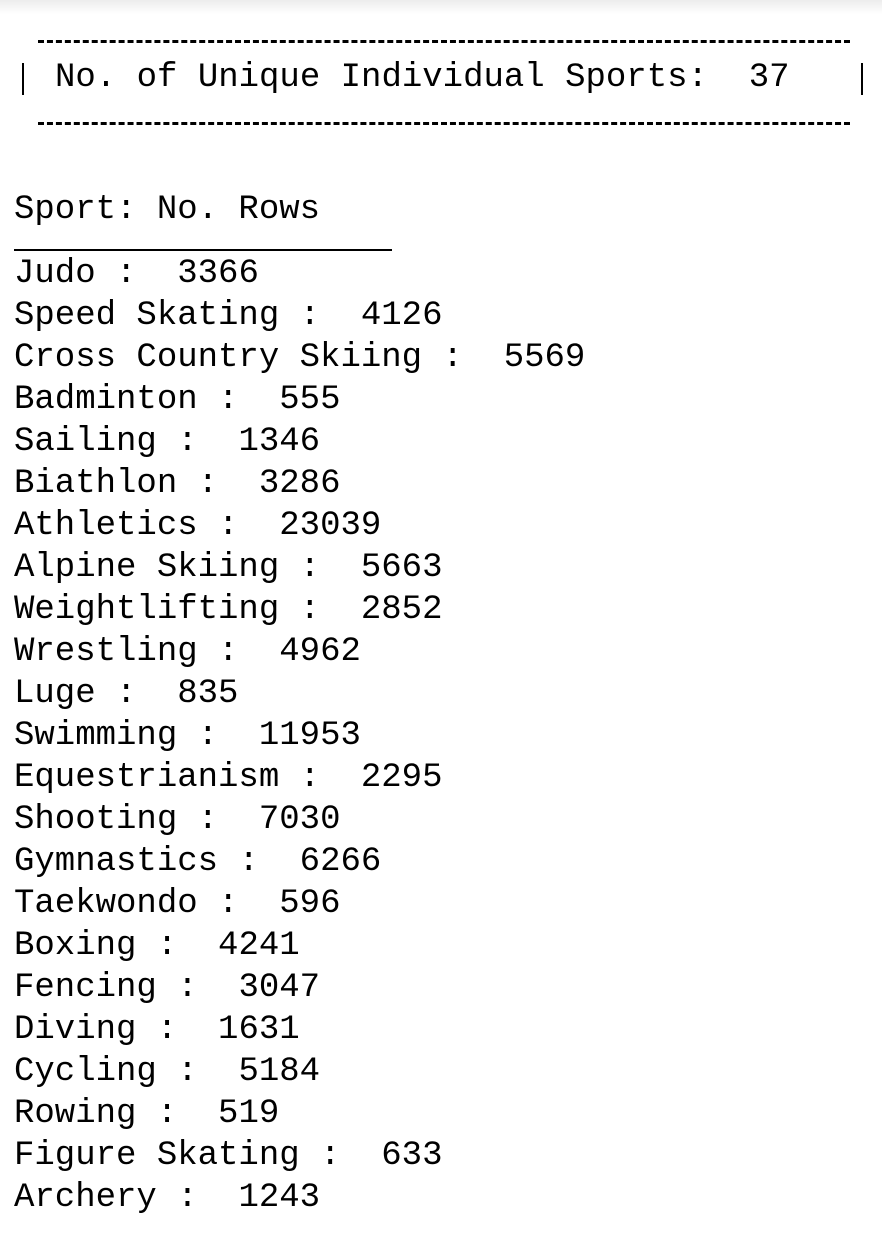  Describe the element at coordinates (23, 79) in the screenshot. I see `summary-box-left-border` at that location.